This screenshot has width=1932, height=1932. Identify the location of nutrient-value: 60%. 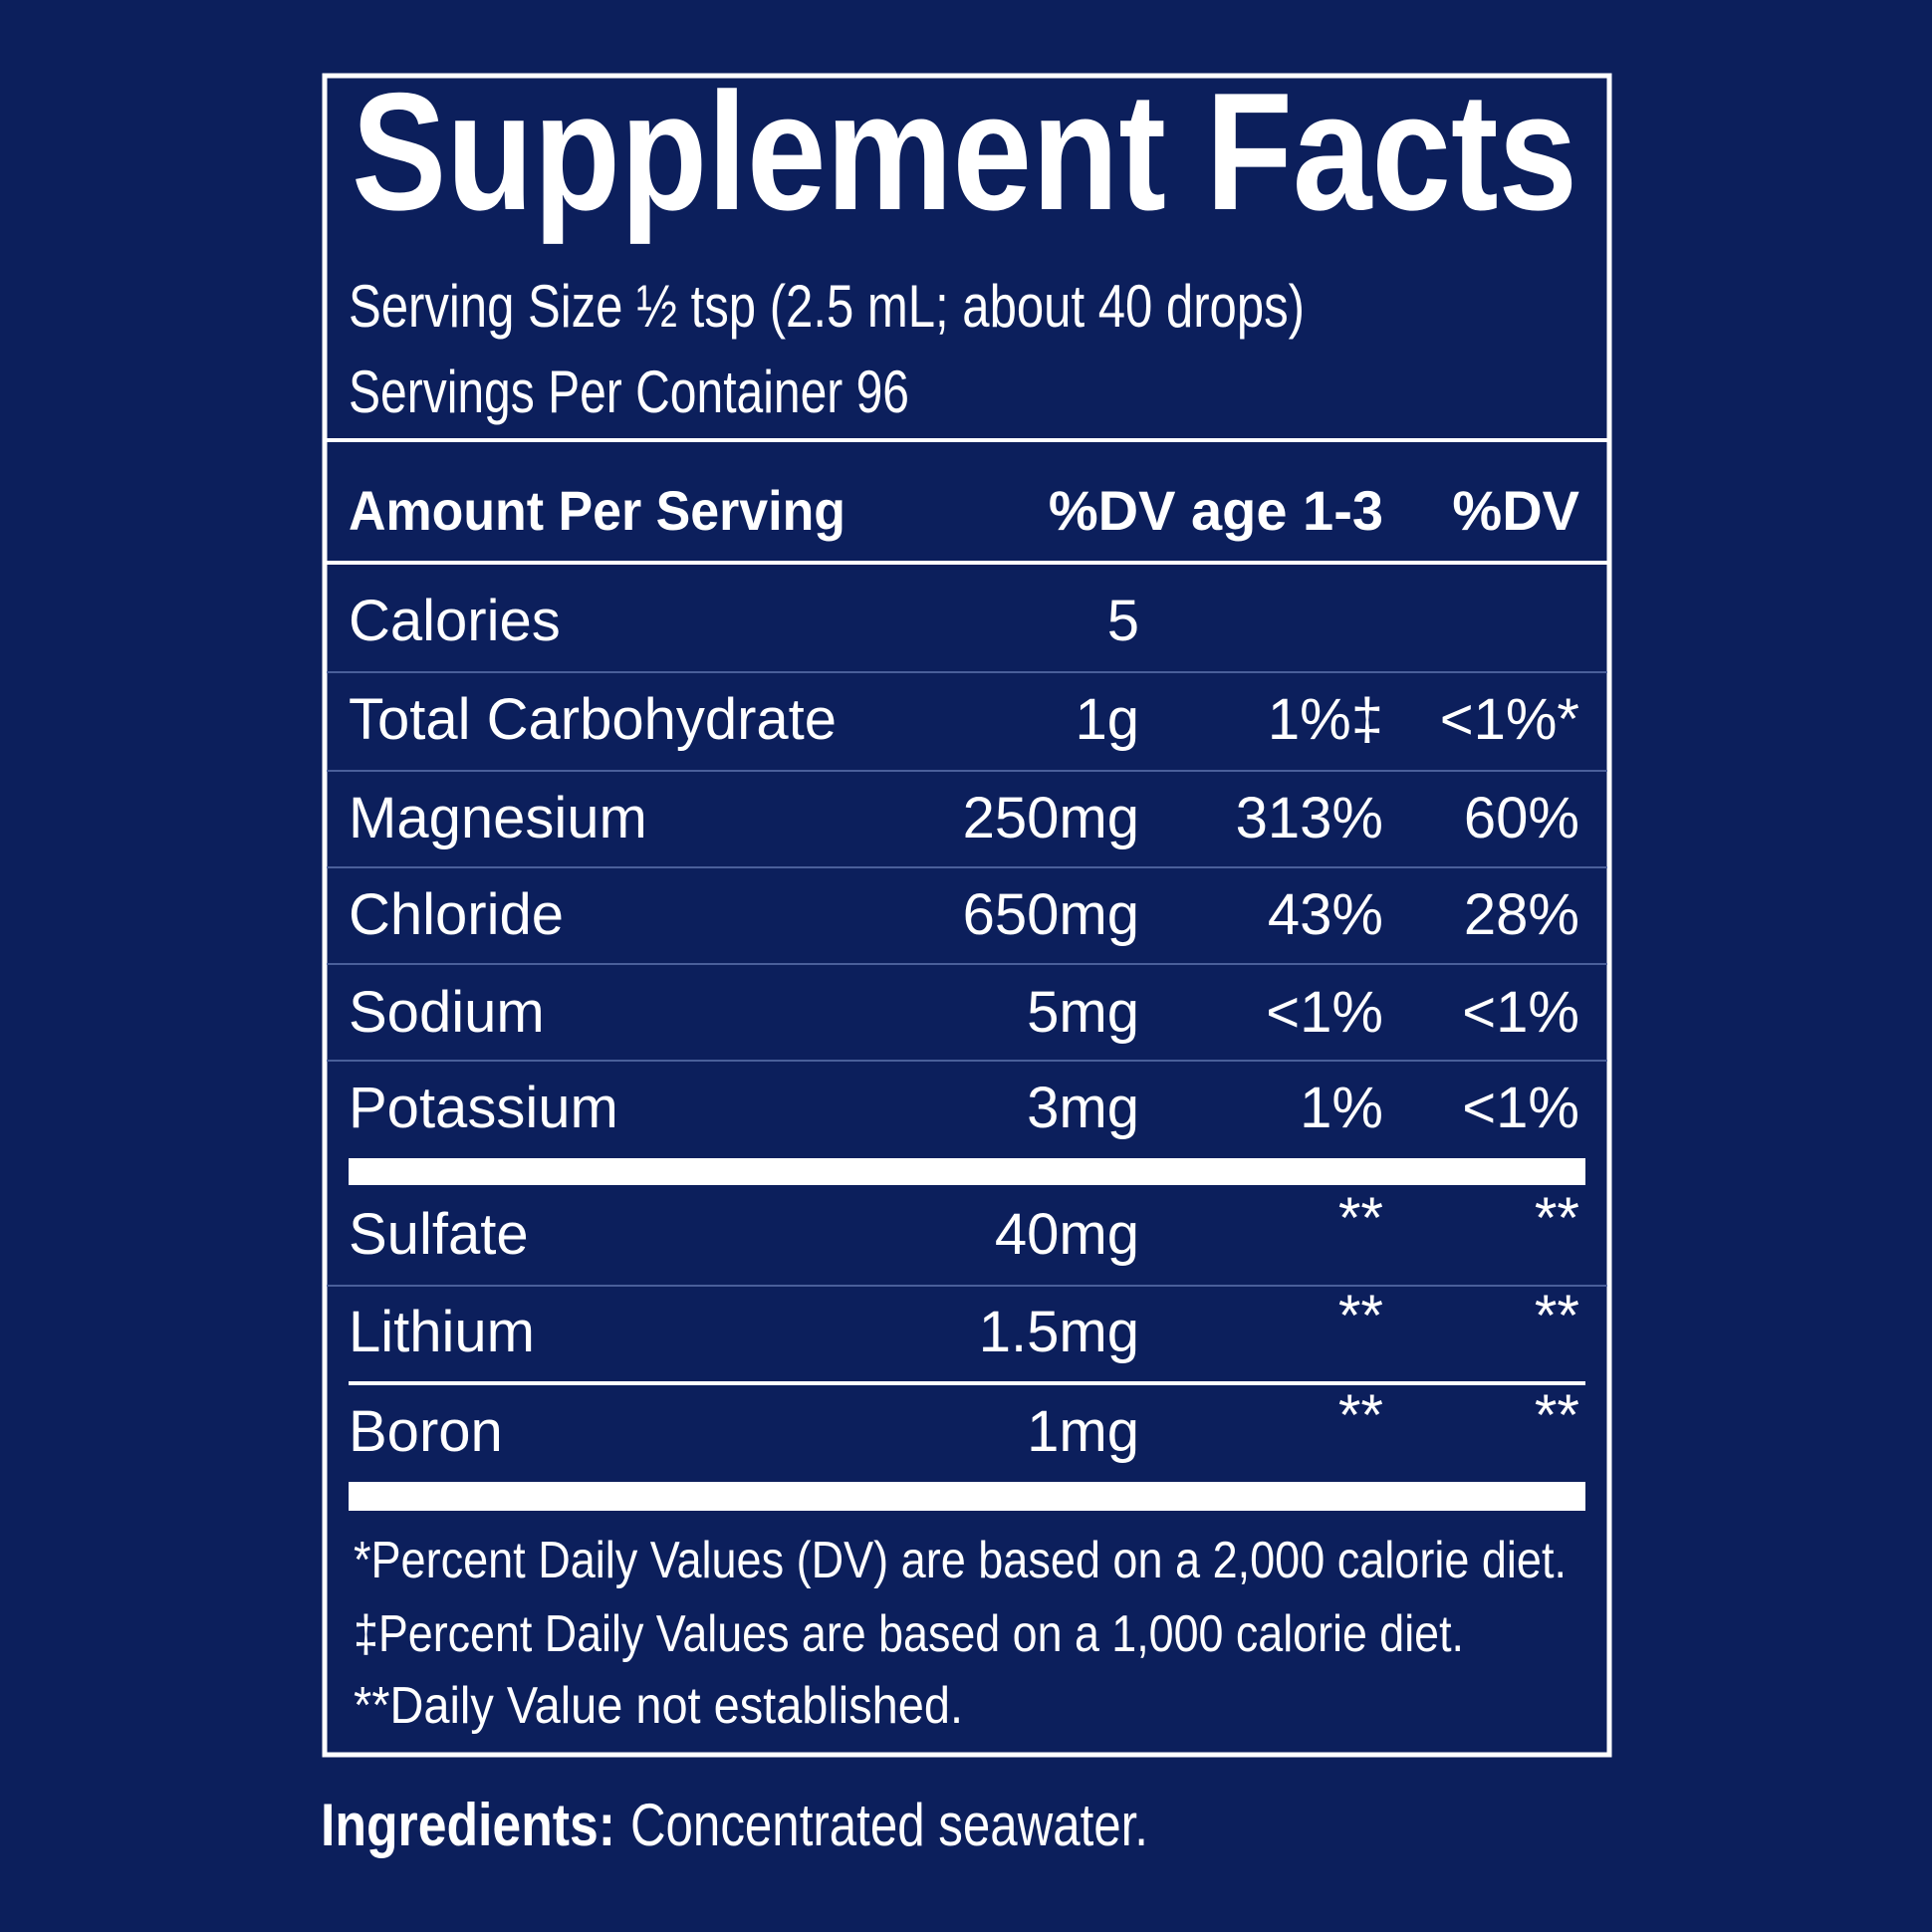
(1522, 818).